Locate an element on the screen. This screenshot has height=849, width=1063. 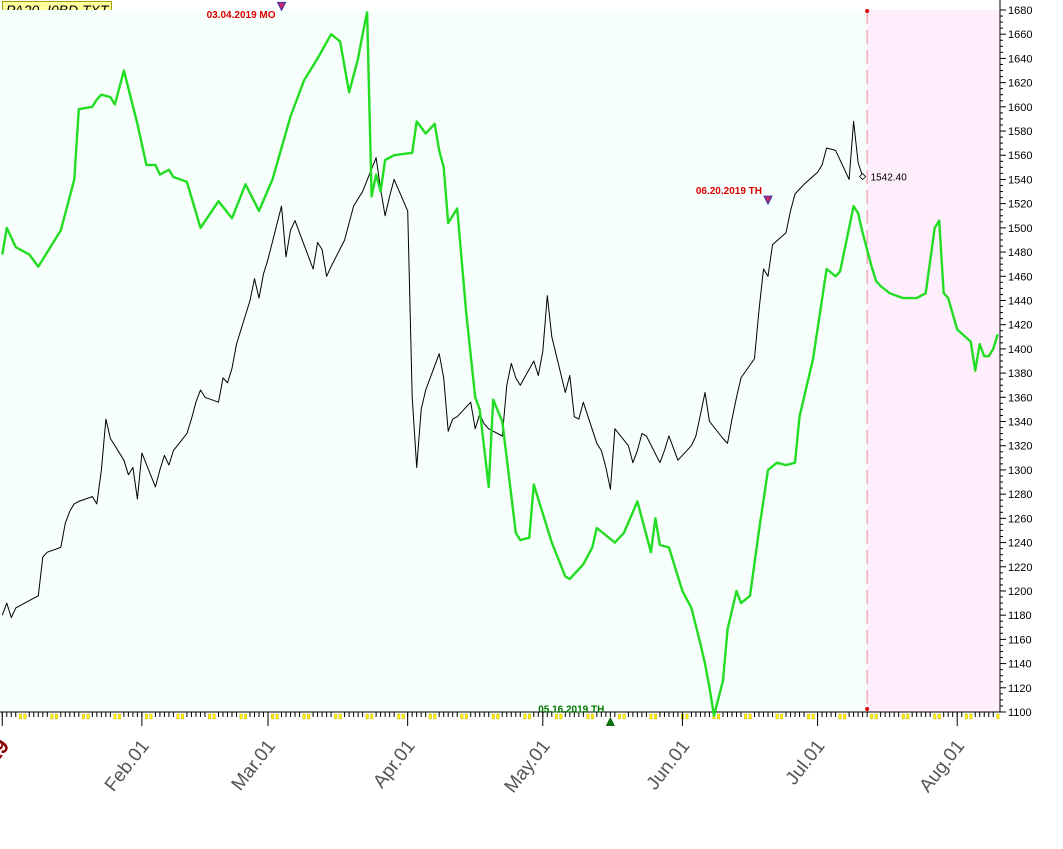
y-tick-label-1260: 1260 is located at coordinates (1020, 519).